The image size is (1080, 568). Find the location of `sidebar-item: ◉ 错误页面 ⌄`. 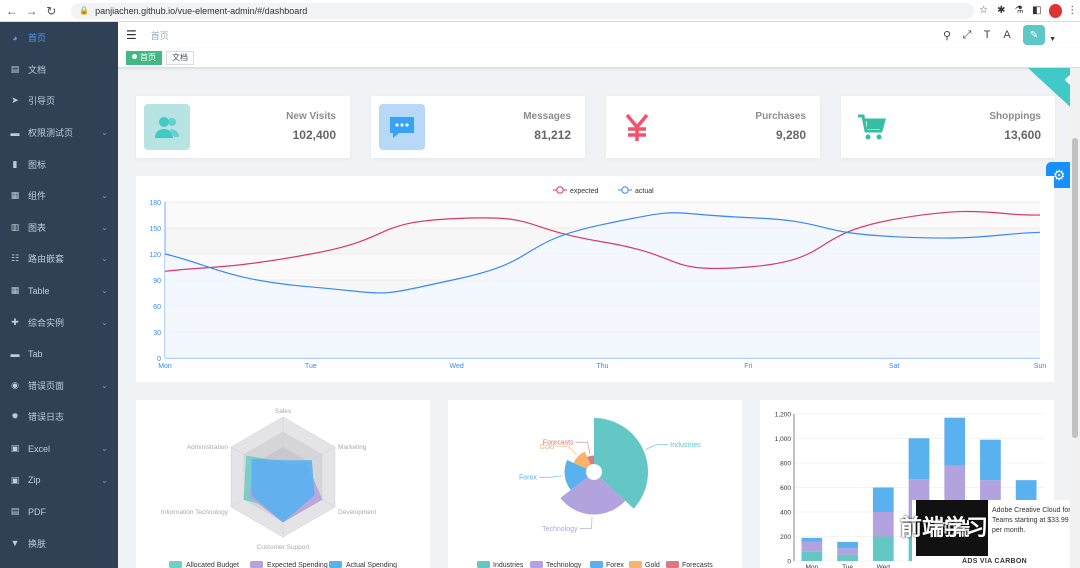

sidebar-item: ◉ 错误页面 ⌄ is located at coordinates (59, 386).